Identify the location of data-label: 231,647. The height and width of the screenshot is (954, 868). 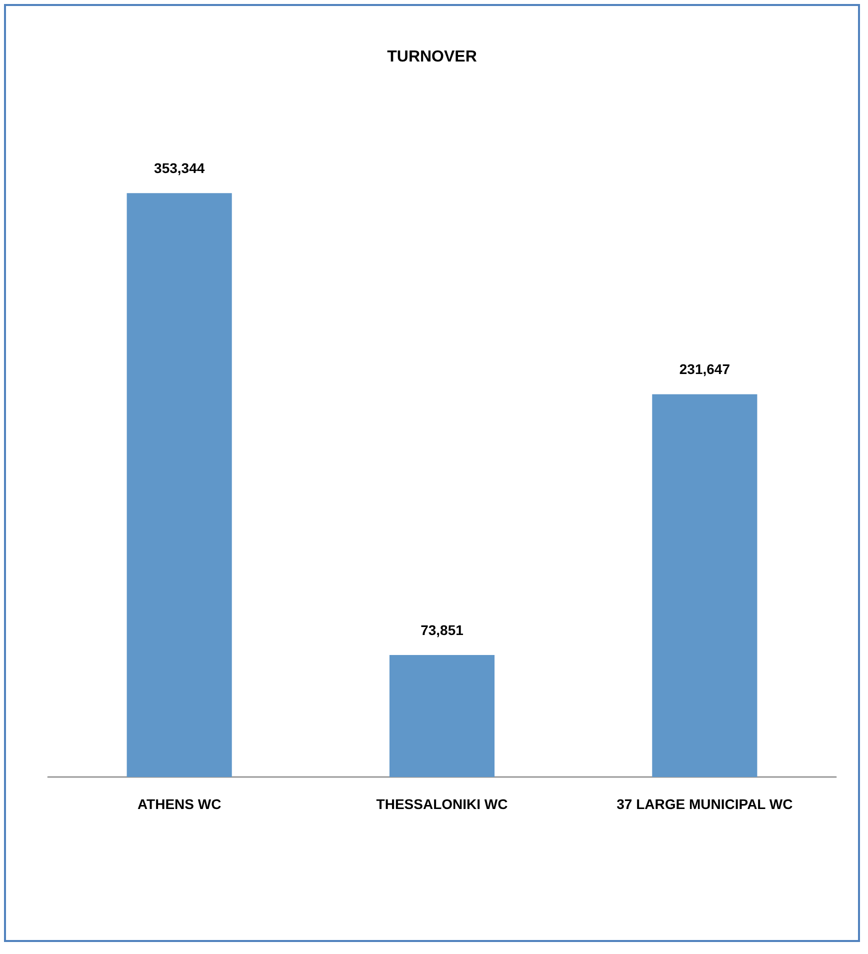
(704, 369).